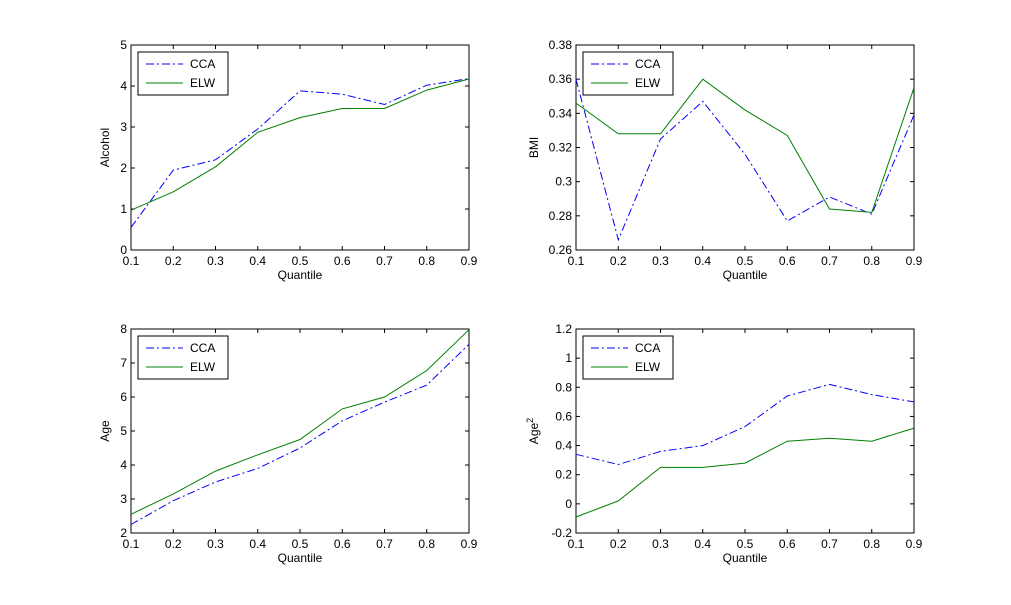  I want to click on y-tick-label: 0.28, so click(561, 216).